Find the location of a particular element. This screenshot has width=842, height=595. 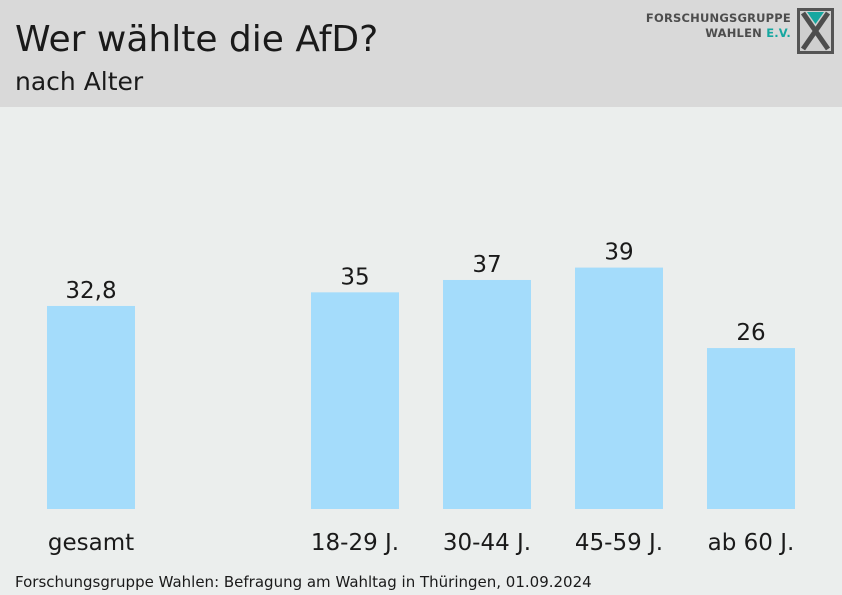

category-label-4: 45-59 J. is located at coordinates (619, 543).